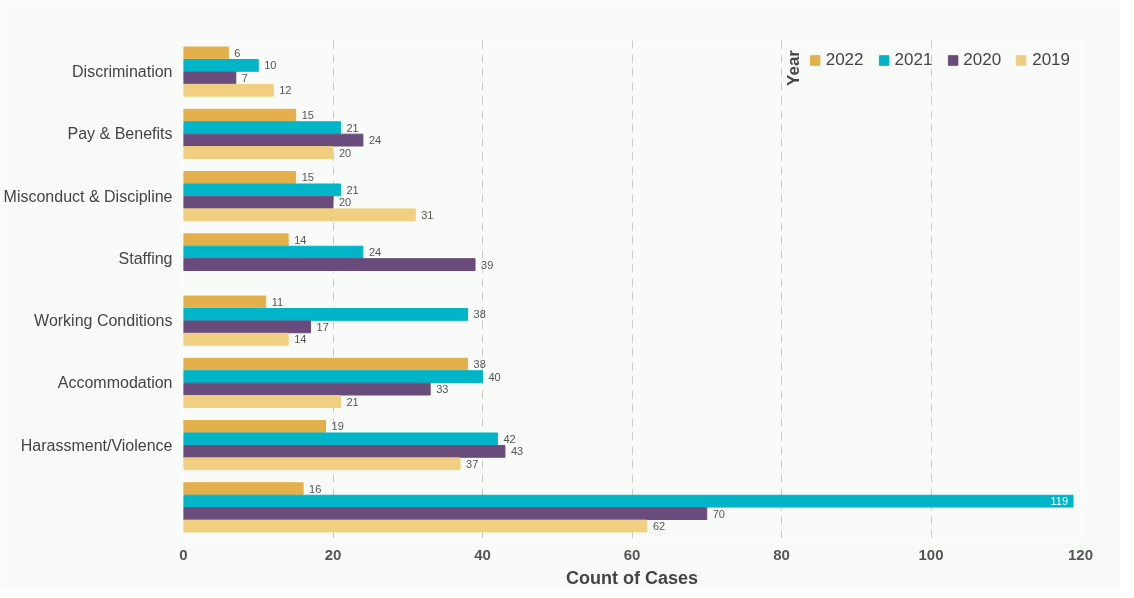 This screenshot has height=598, width=1134. I want to click on legend-label: 2019, so click(1051, 60).